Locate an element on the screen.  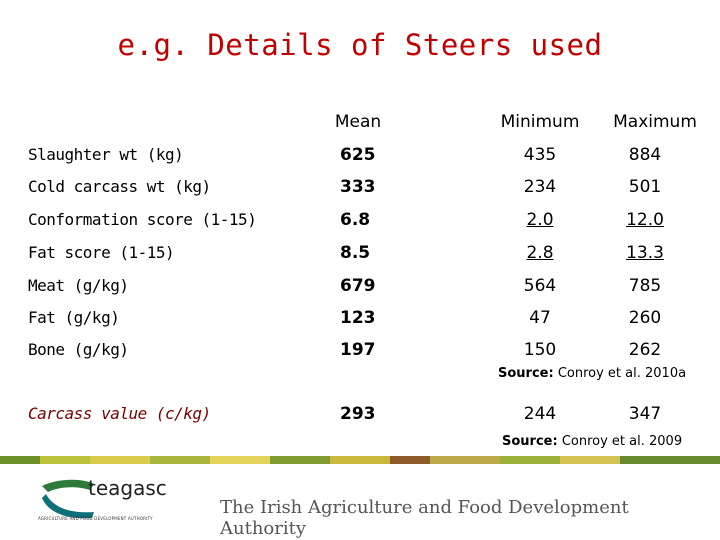
cell-min: 150 is located at coordinates (540, 350).